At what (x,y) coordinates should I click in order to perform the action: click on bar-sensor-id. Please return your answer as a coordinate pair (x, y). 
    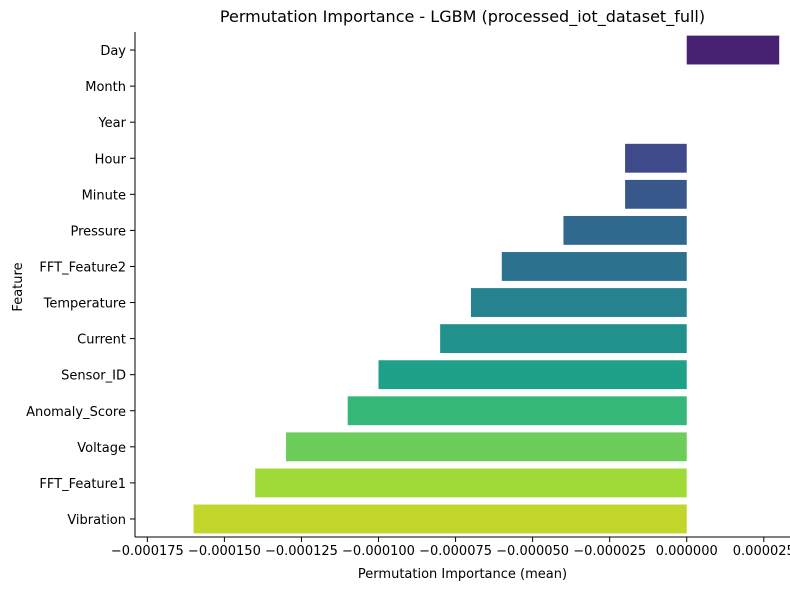
    Looking at the image, I should click on (532, 375).